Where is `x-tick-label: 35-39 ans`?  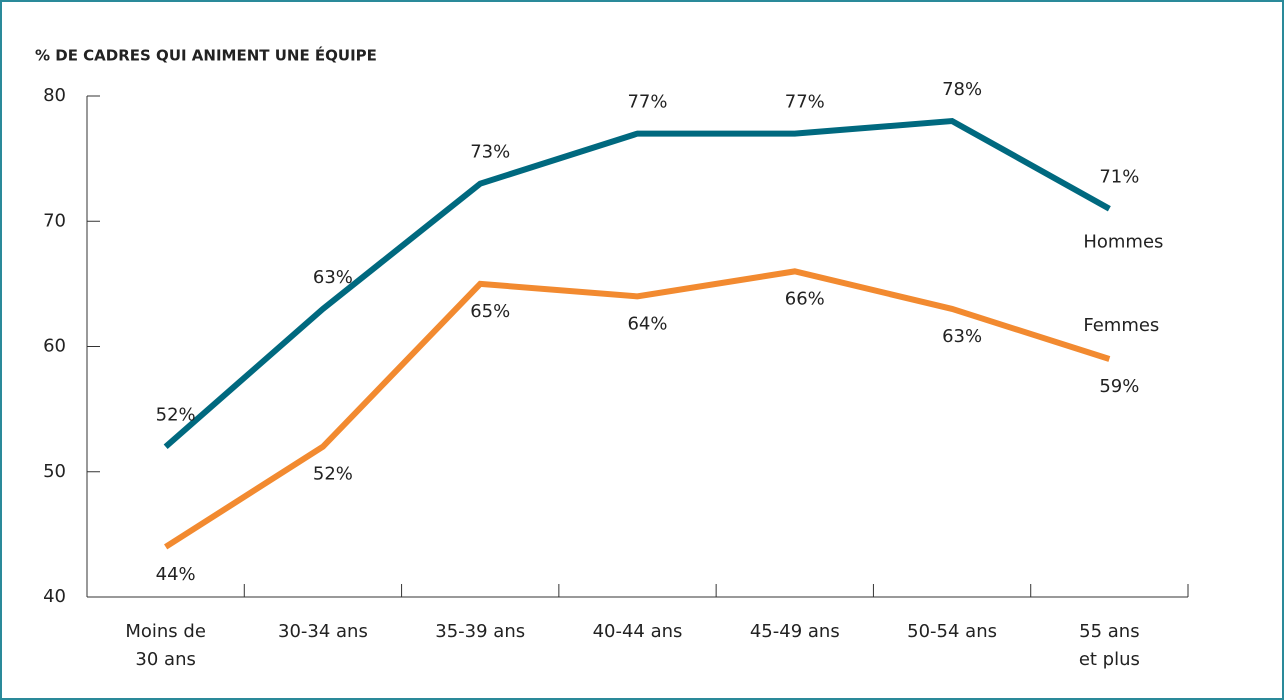
x-tick-label: 35-39 ans is located at coordinates (480, 631).